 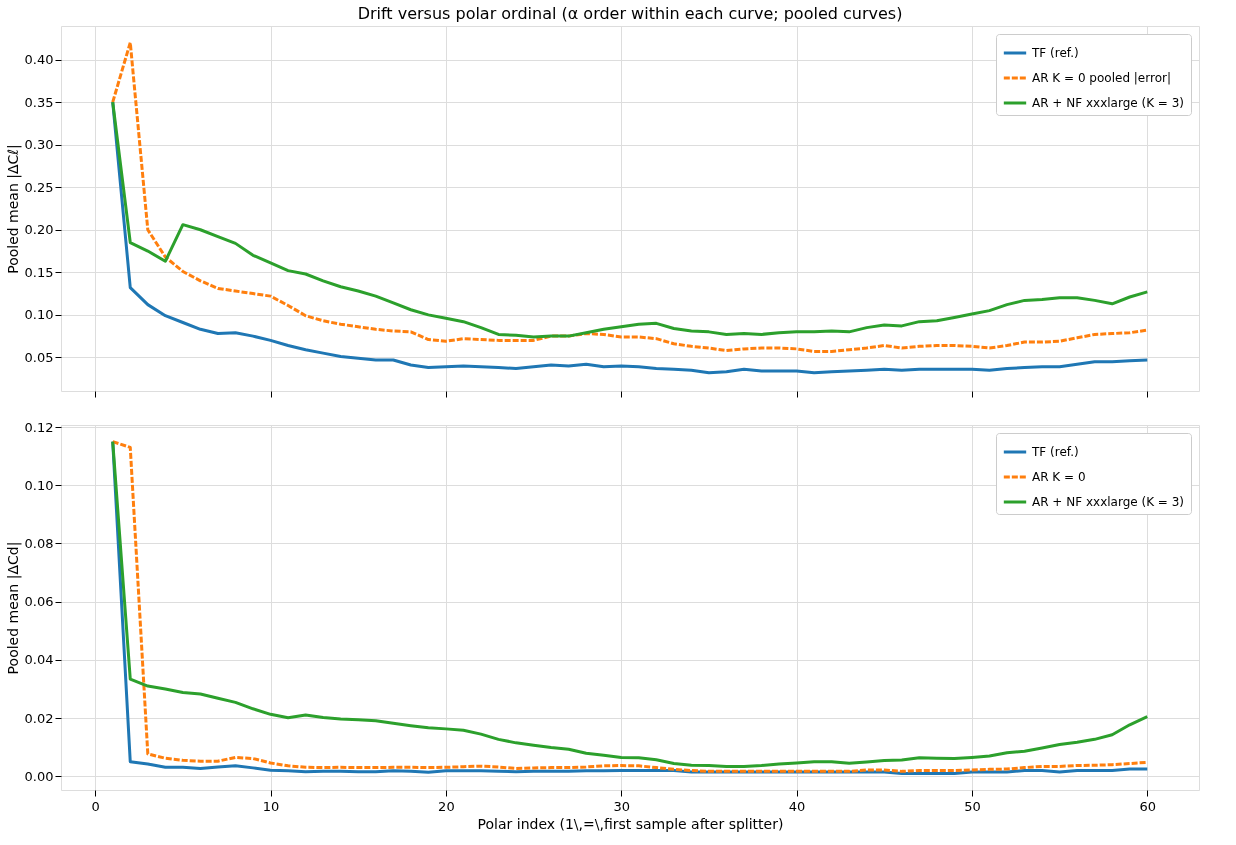 What do you see at coordinates (95, 806) in the screenshot?
I see `x-tick-label: 0` at bounding box center [95, 806].